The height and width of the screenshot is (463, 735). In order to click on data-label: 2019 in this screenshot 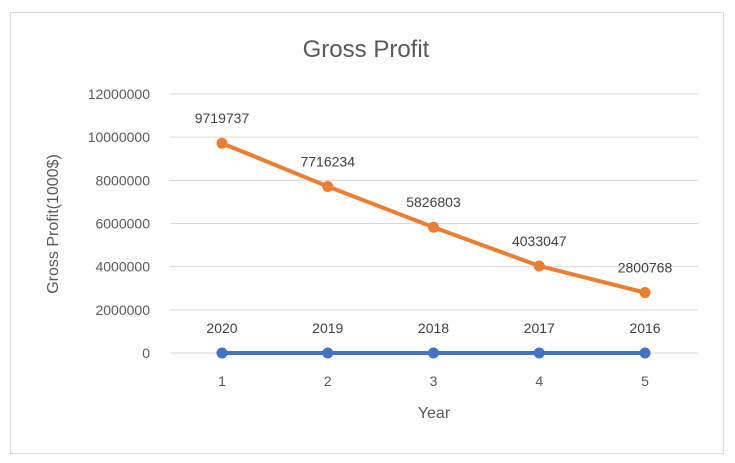, I will do `click(327, 328)`.